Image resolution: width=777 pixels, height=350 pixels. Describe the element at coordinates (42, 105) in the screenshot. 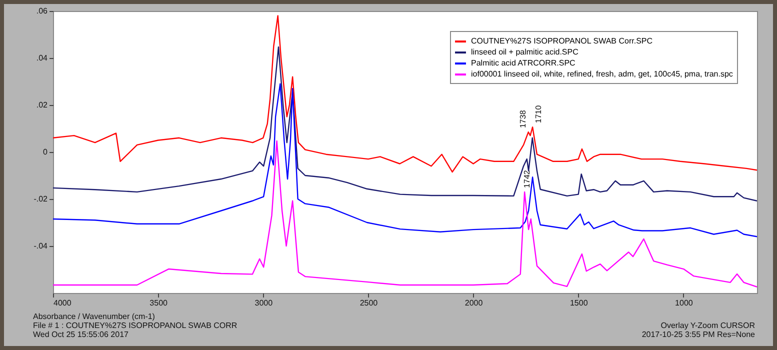

I see `y-tick-label: .02` at that location.